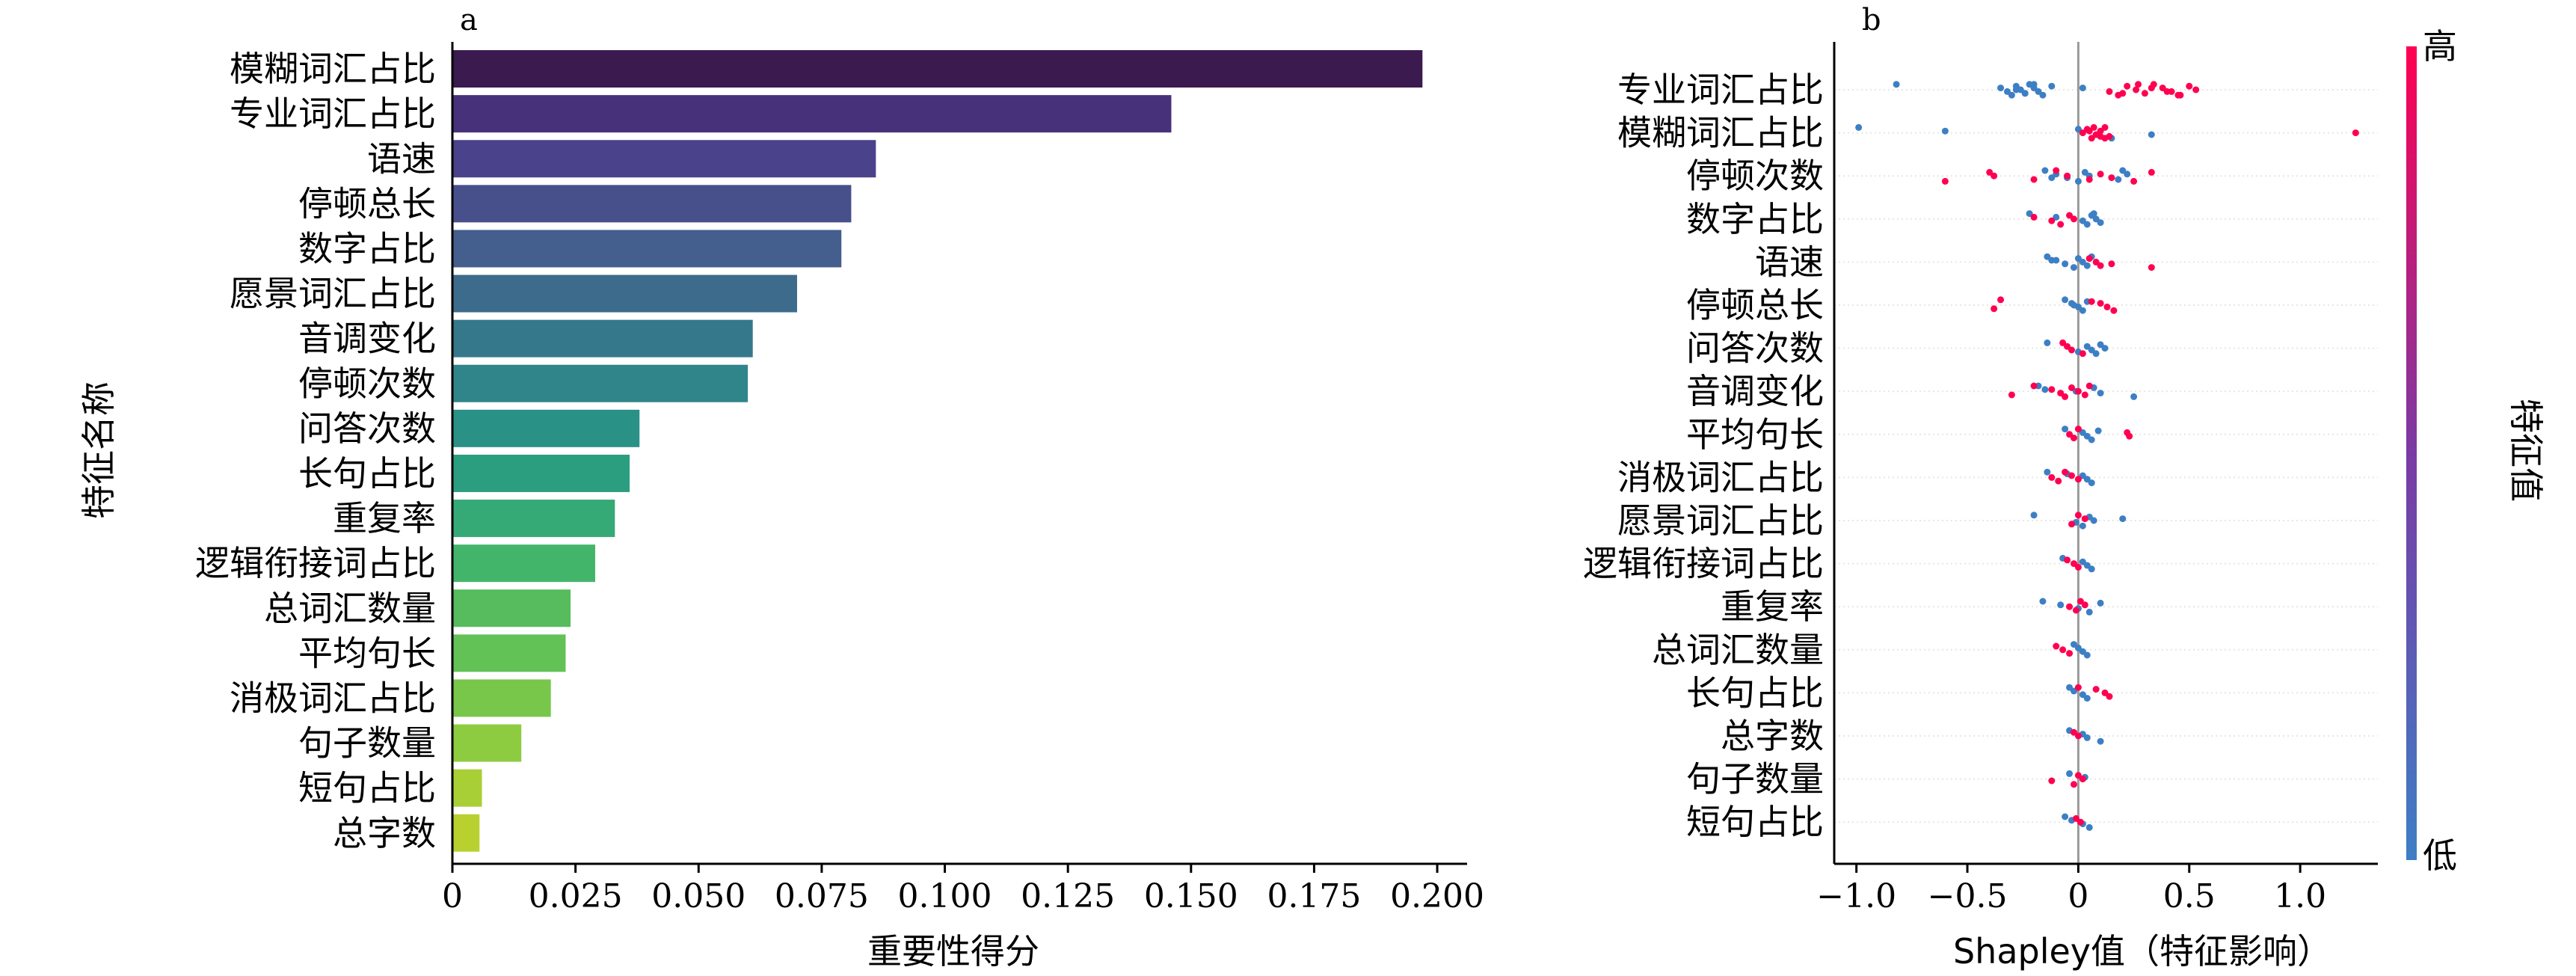 Image resolution: width=2576 pixels, height=976 pixels. I want to click on panel-b-x-tick-label: −1.0, so click(1856, 896).